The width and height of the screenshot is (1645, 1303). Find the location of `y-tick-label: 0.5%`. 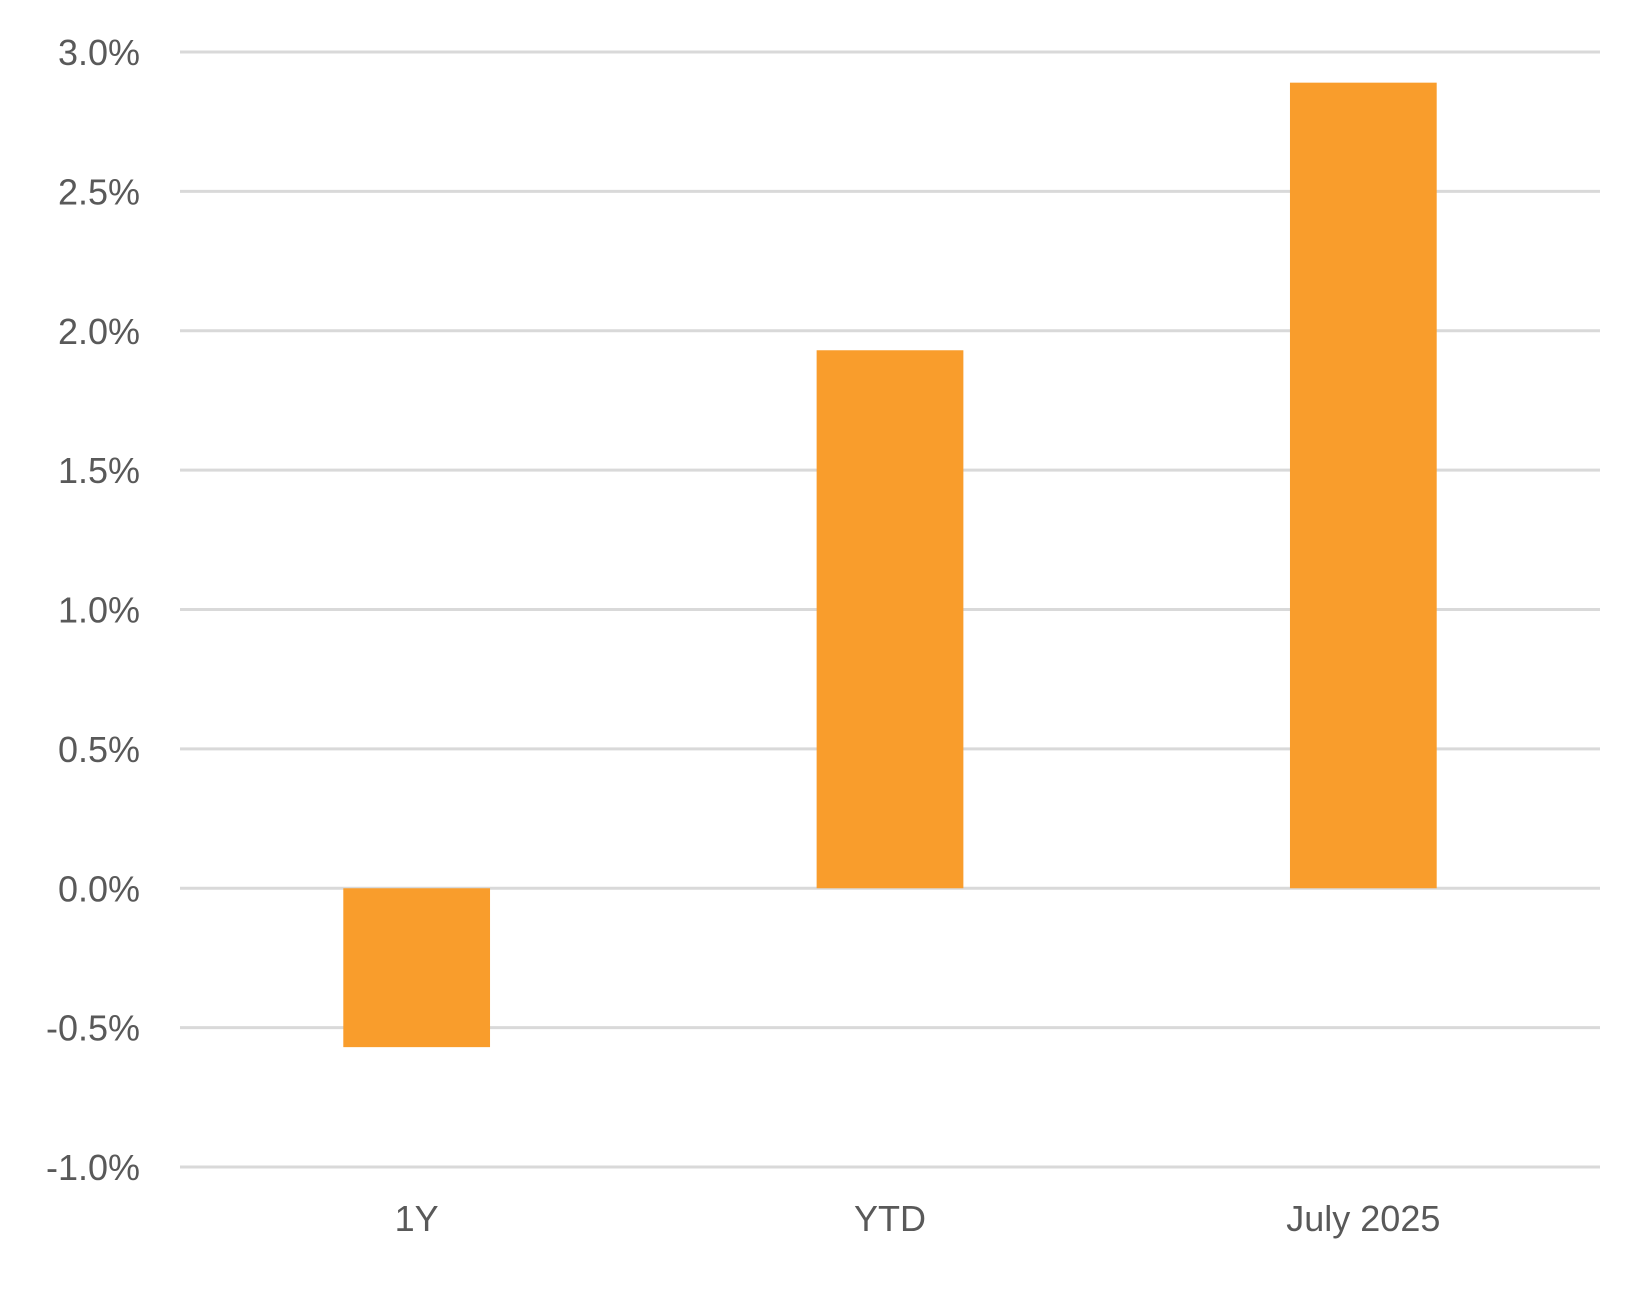

y-tick-label: 0.5% is located at coordinates (99, 749).